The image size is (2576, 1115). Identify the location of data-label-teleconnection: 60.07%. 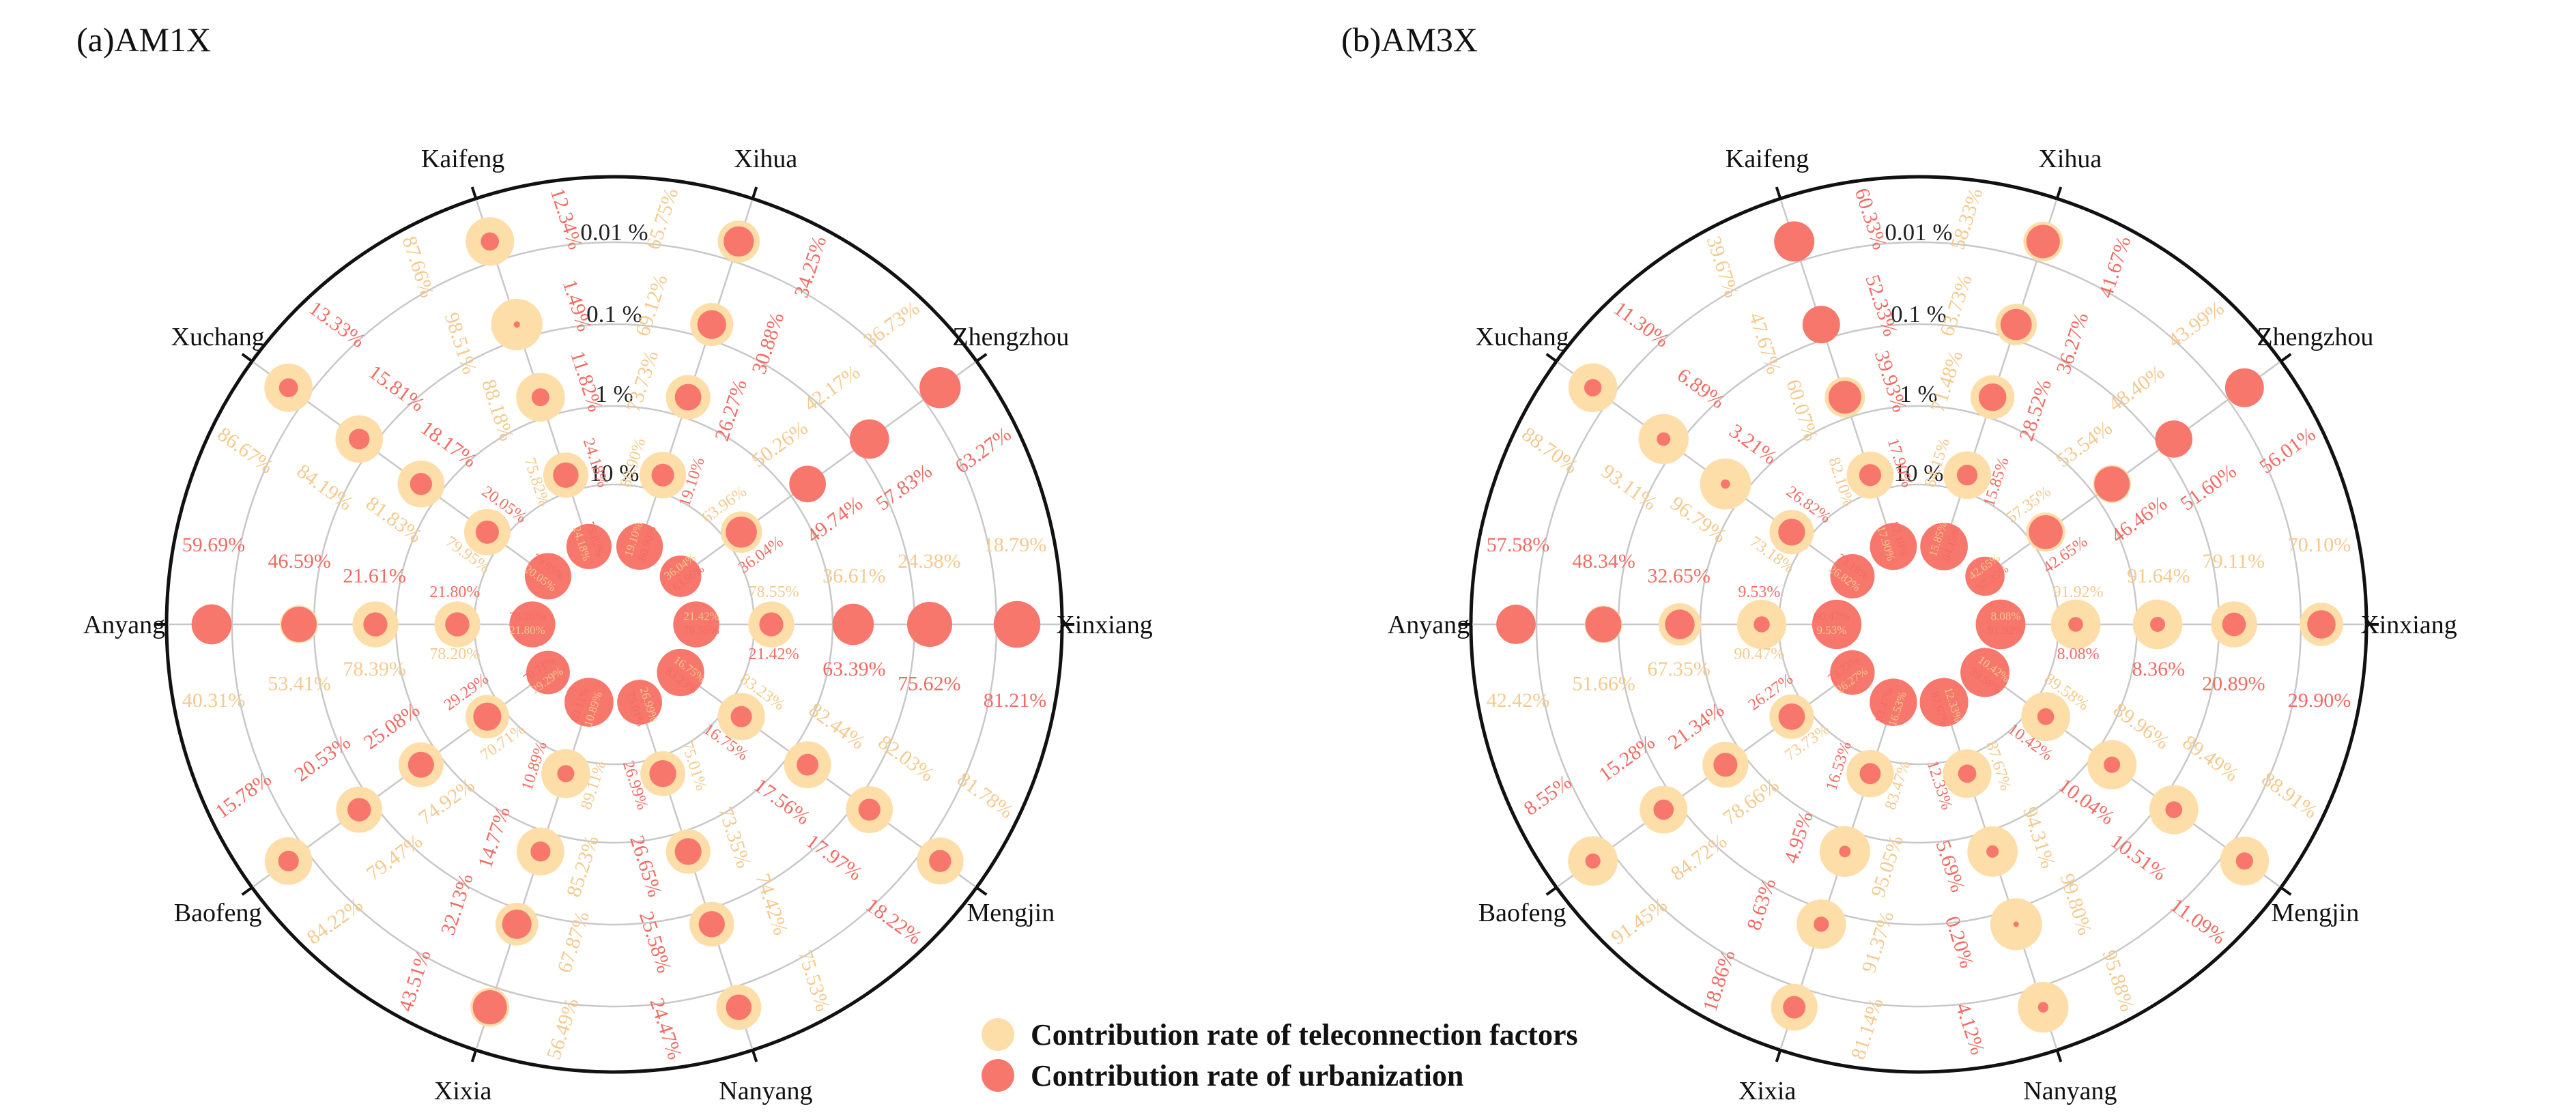
(1801, 410).